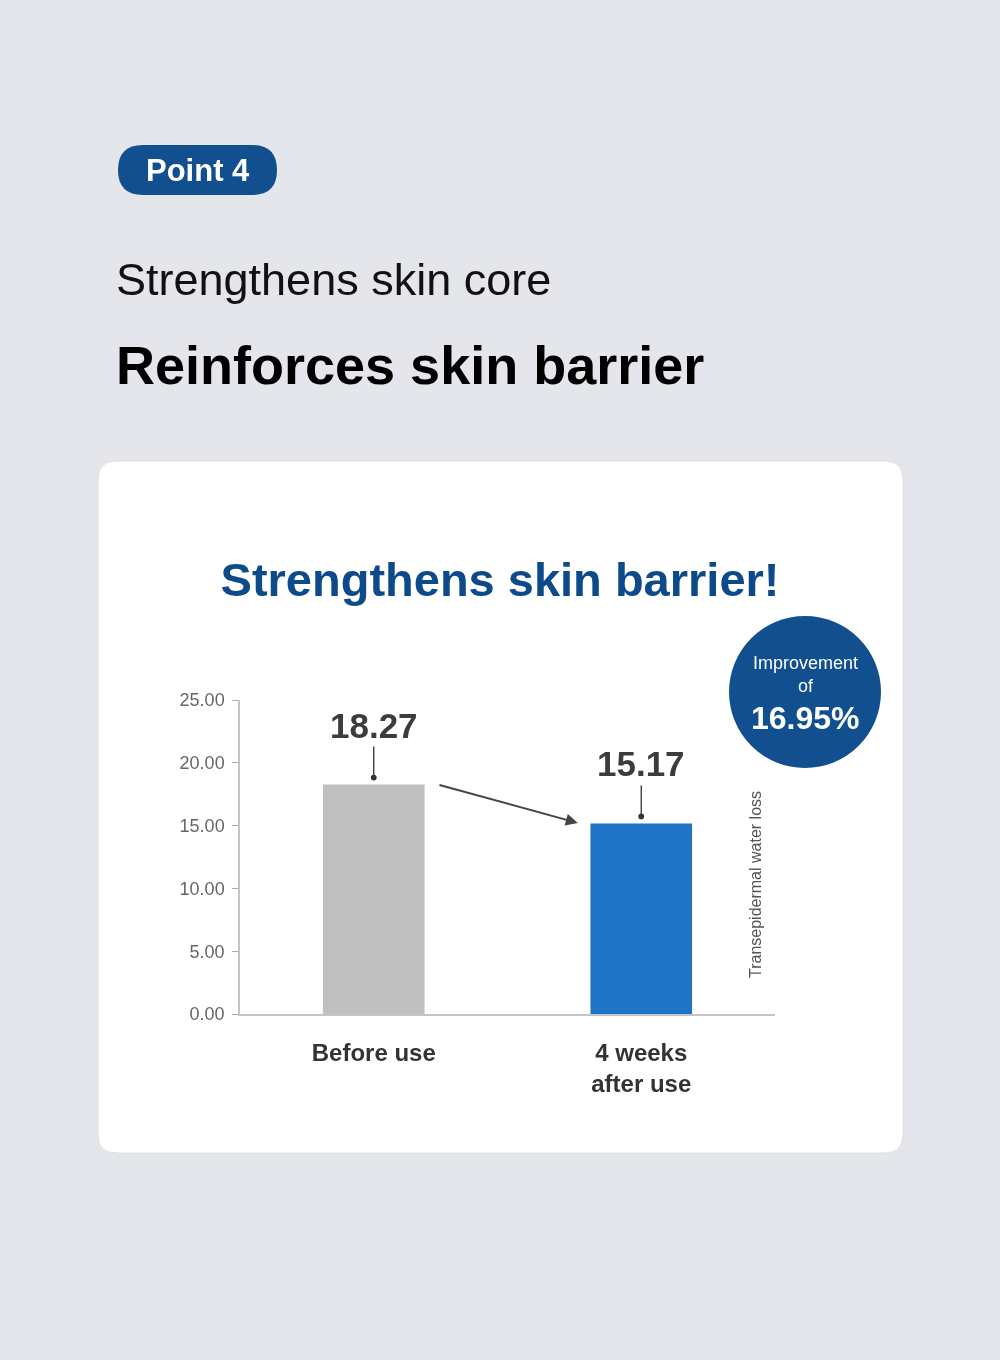  Describe the element at coordinates (334, 279) in the screenshot. I see `text: Strengthens skin core` at that location.